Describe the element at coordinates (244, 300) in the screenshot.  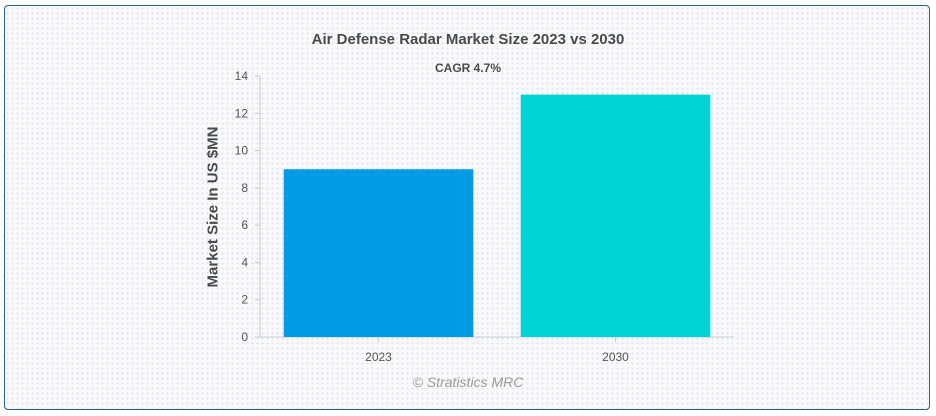
I see `y-tick-label: 2` at that location.